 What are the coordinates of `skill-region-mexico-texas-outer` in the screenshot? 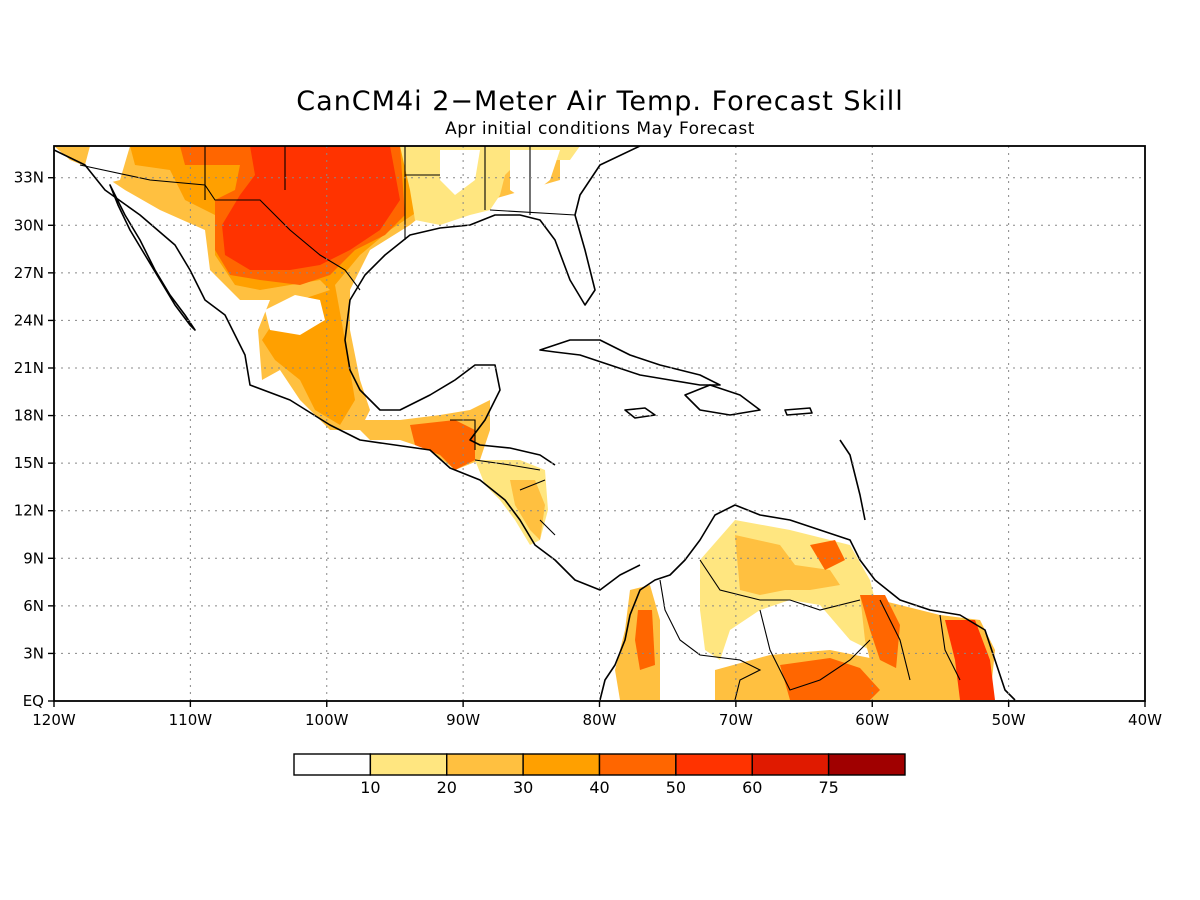 It's located at (307, 288).